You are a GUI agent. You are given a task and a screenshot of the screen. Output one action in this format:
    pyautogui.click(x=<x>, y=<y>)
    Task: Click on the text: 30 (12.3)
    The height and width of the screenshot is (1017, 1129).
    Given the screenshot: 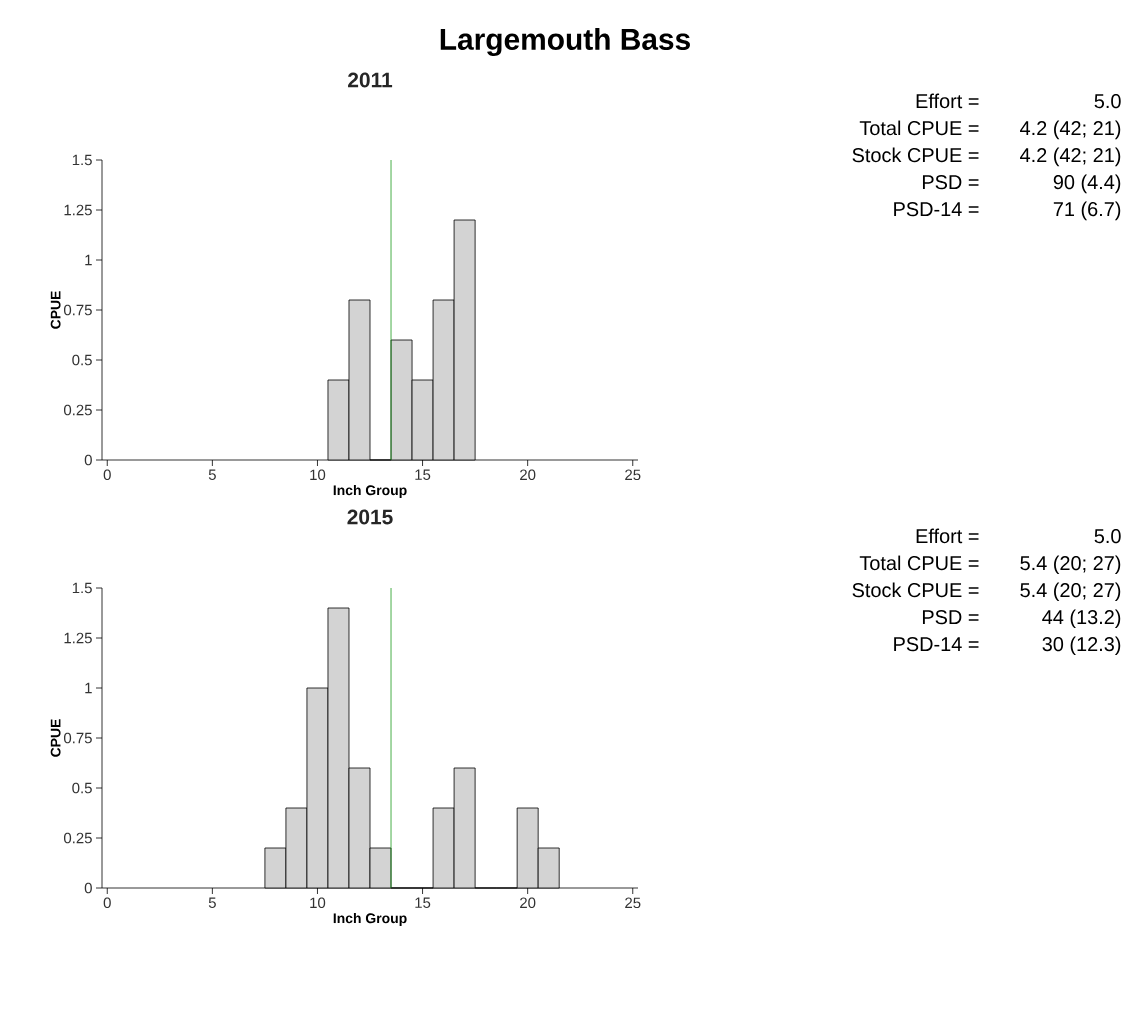 What is the action you would take?
    pyautogui.click(x=1081, y=646)
    